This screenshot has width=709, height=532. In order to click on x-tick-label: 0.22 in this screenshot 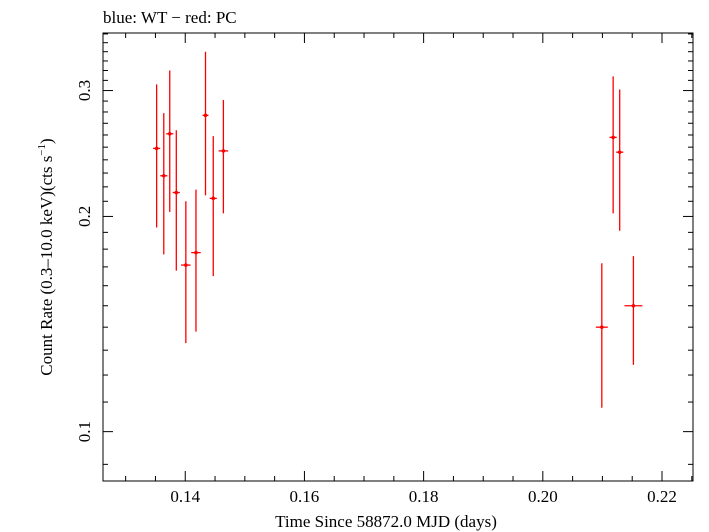, I will do `click(662, 496)`.